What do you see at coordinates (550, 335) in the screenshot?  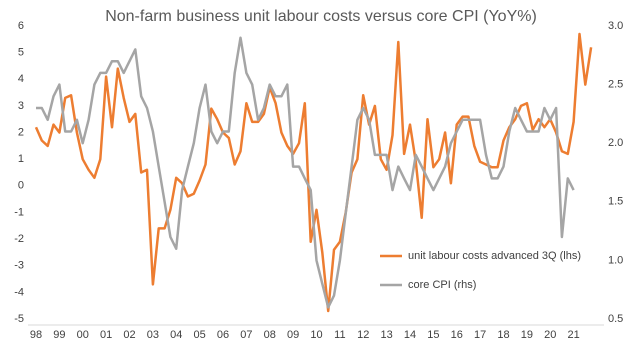 I see `x-tick-label: 20` at bounding box center [550, 335].